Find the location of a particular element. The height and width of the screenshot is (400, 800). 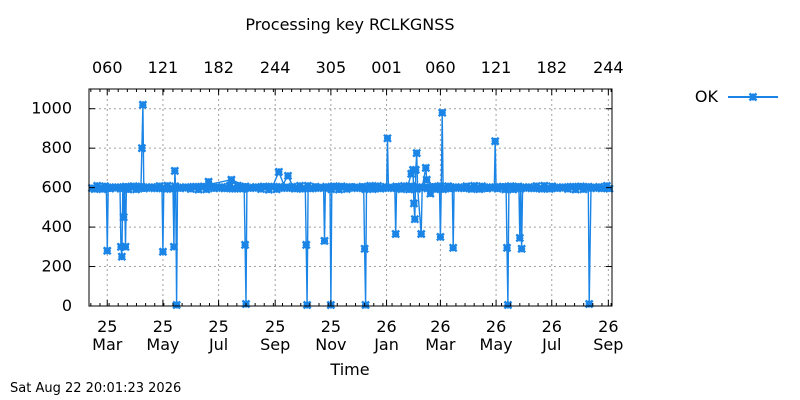

legend-marker-symbol is located at coordinates (753, 97).